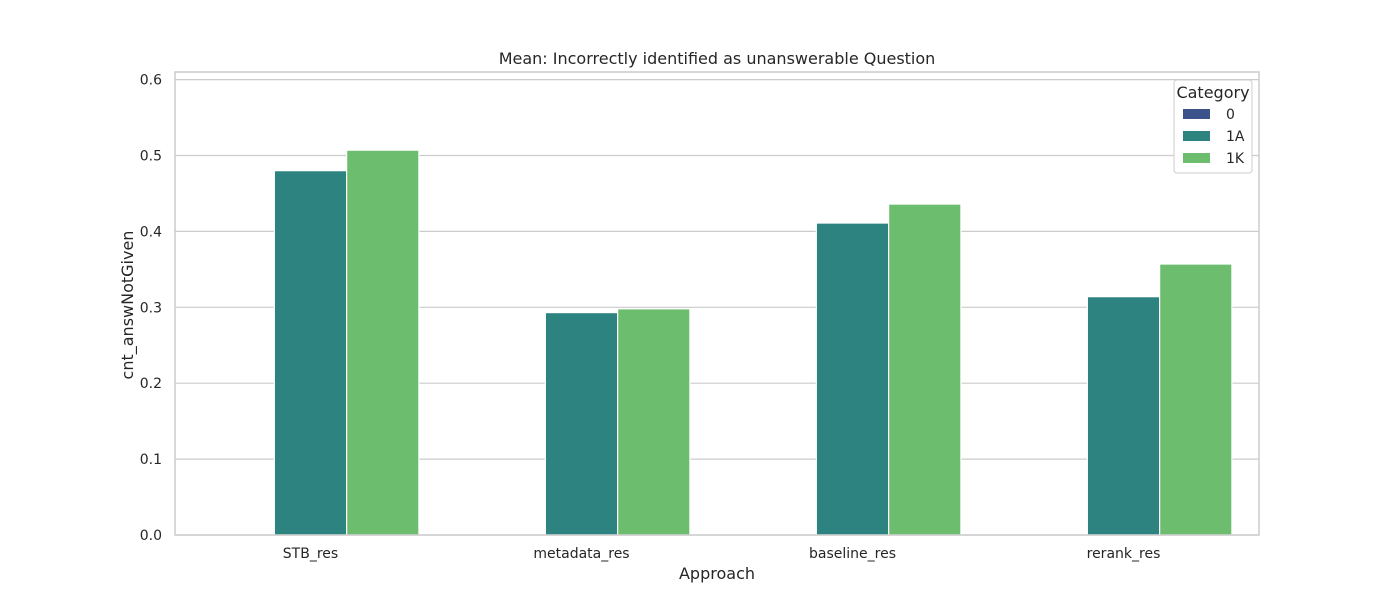  Describe the element at coordinates (310, 554) in the screenshot. I see `x-tick-label: STB_res` at that location.